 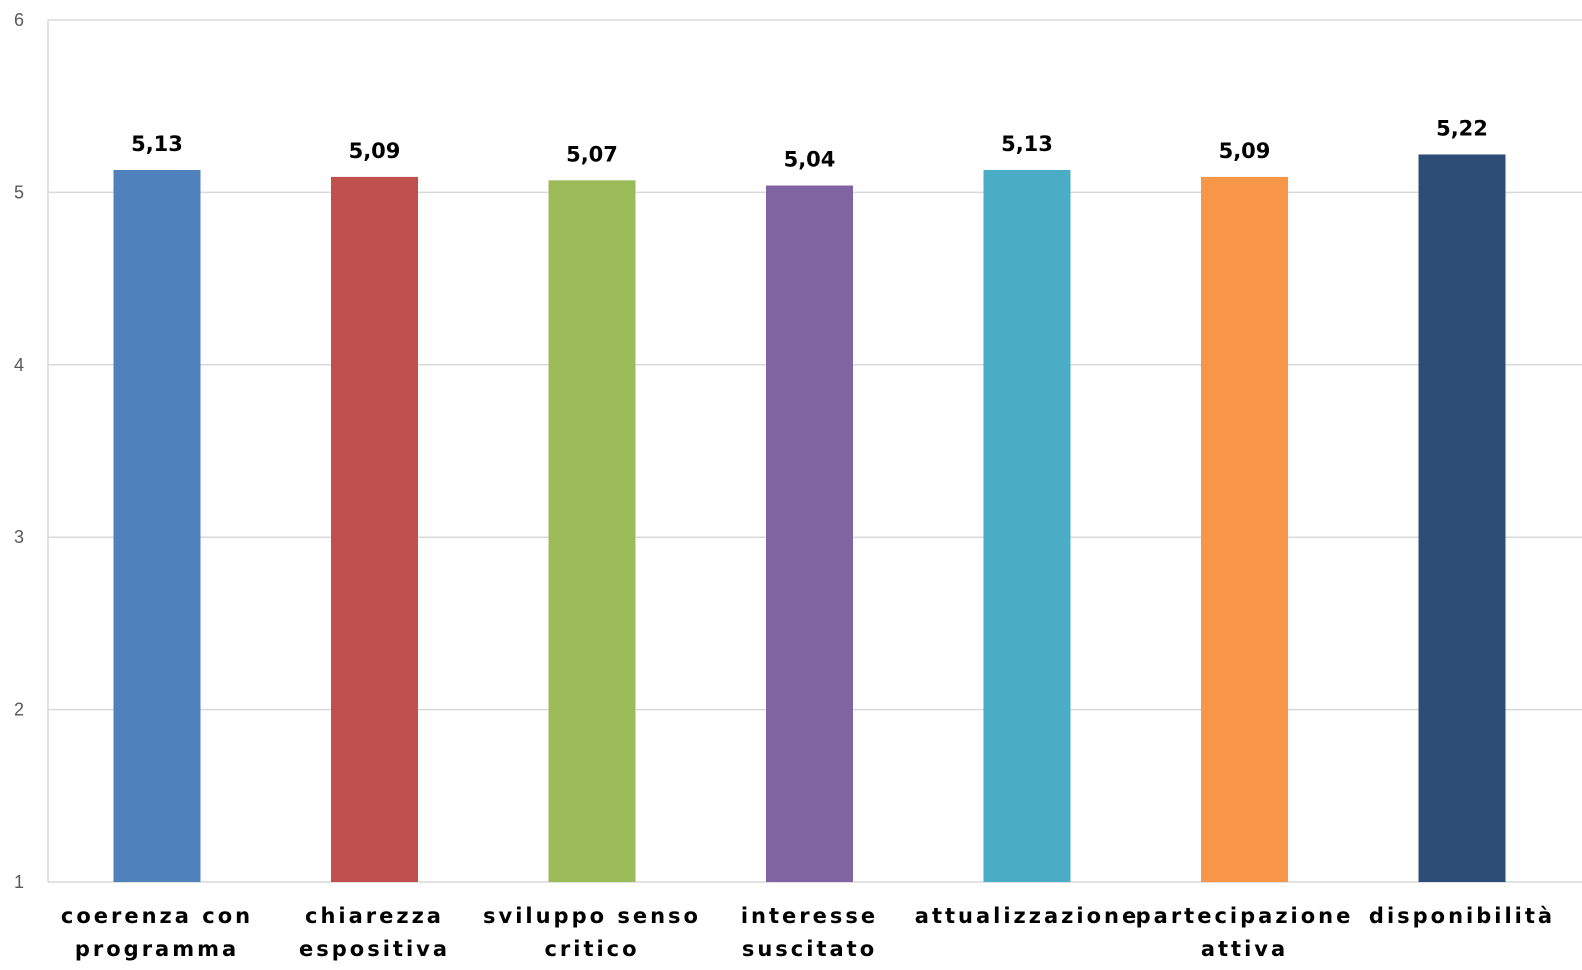 I want to click on data-label: 5,22, so click(x=1462, y=128).